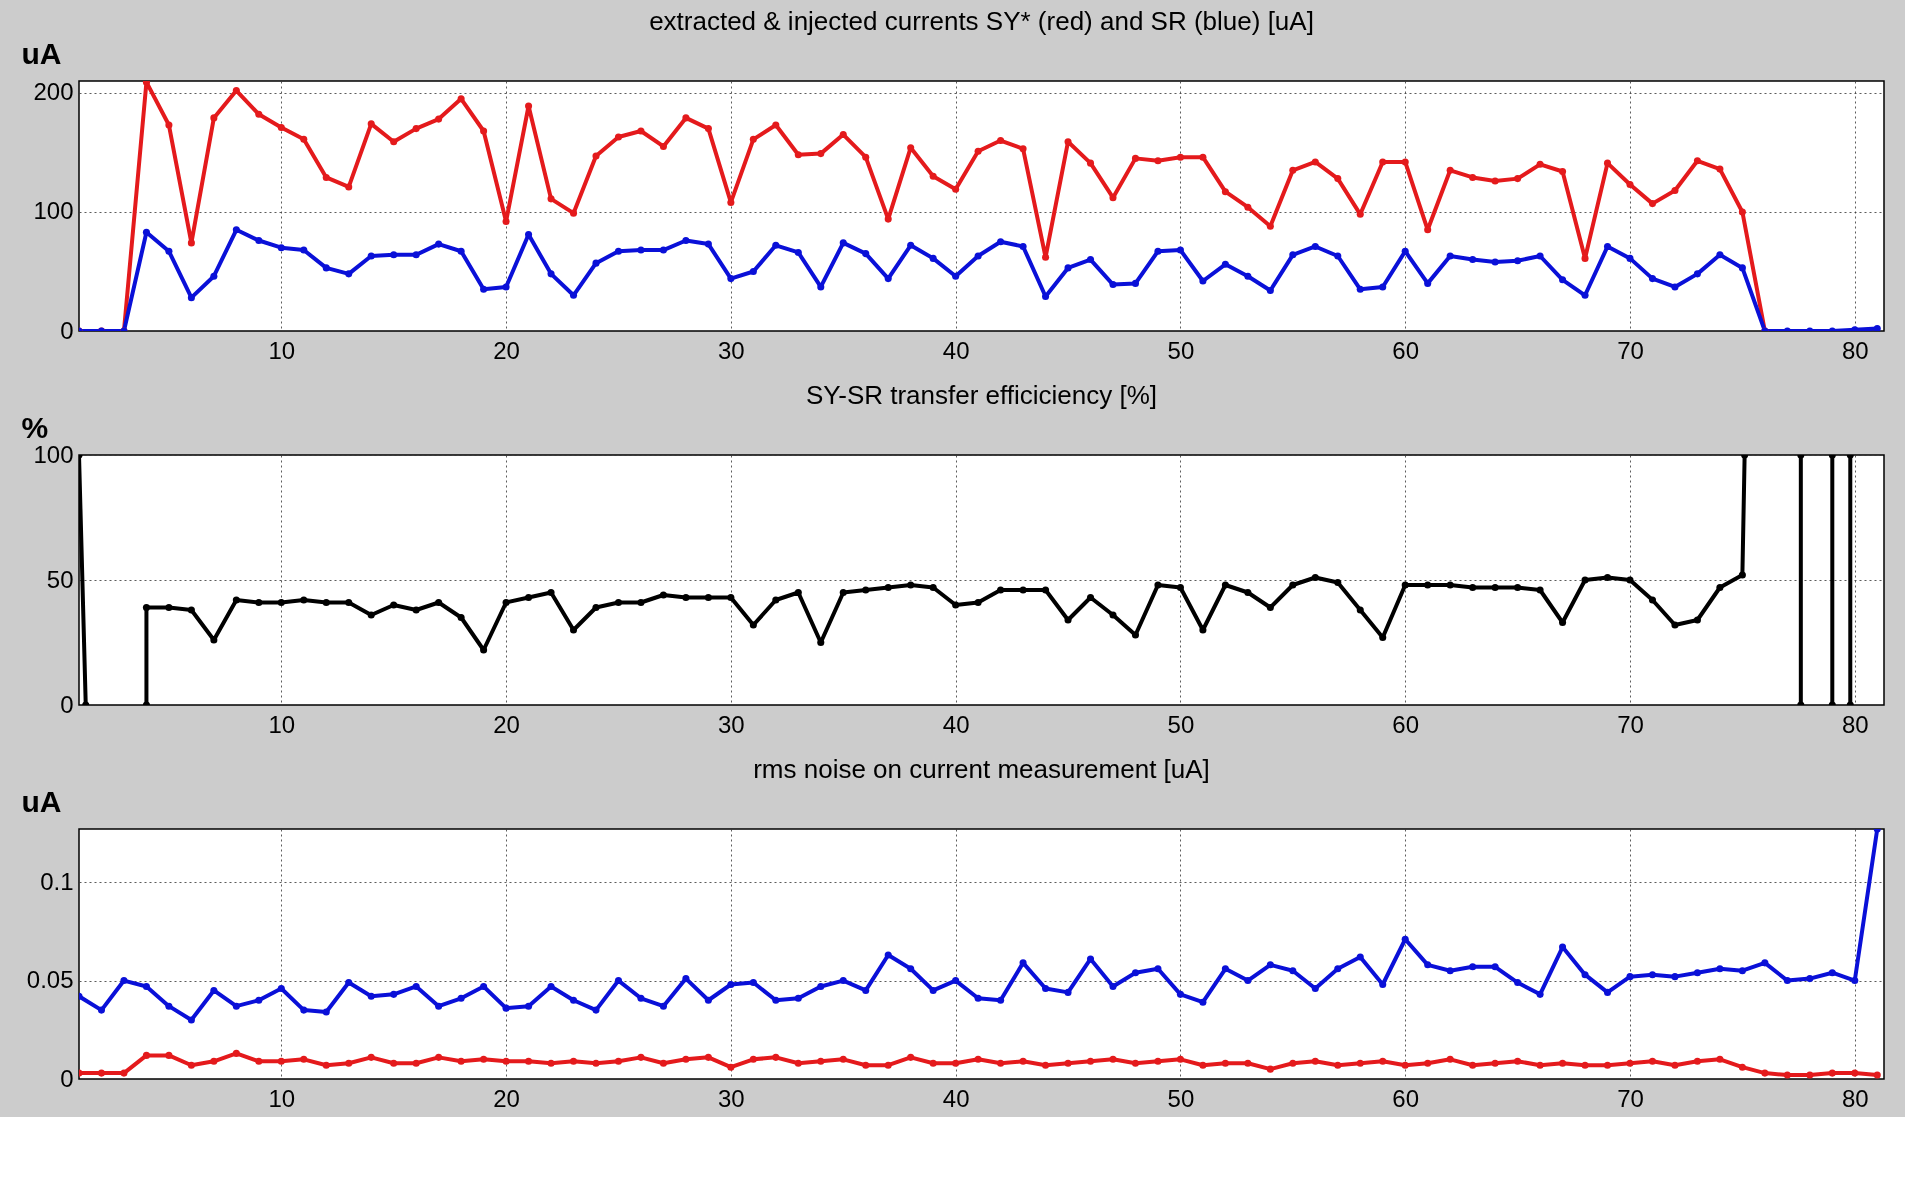 Image resolution: width=1915 pixels, height=1180 pixels. What do you see at coordinates (50, 980) in the screenshot?
I see `y-tick-label: 0.05` at bounding box center [50, 980].